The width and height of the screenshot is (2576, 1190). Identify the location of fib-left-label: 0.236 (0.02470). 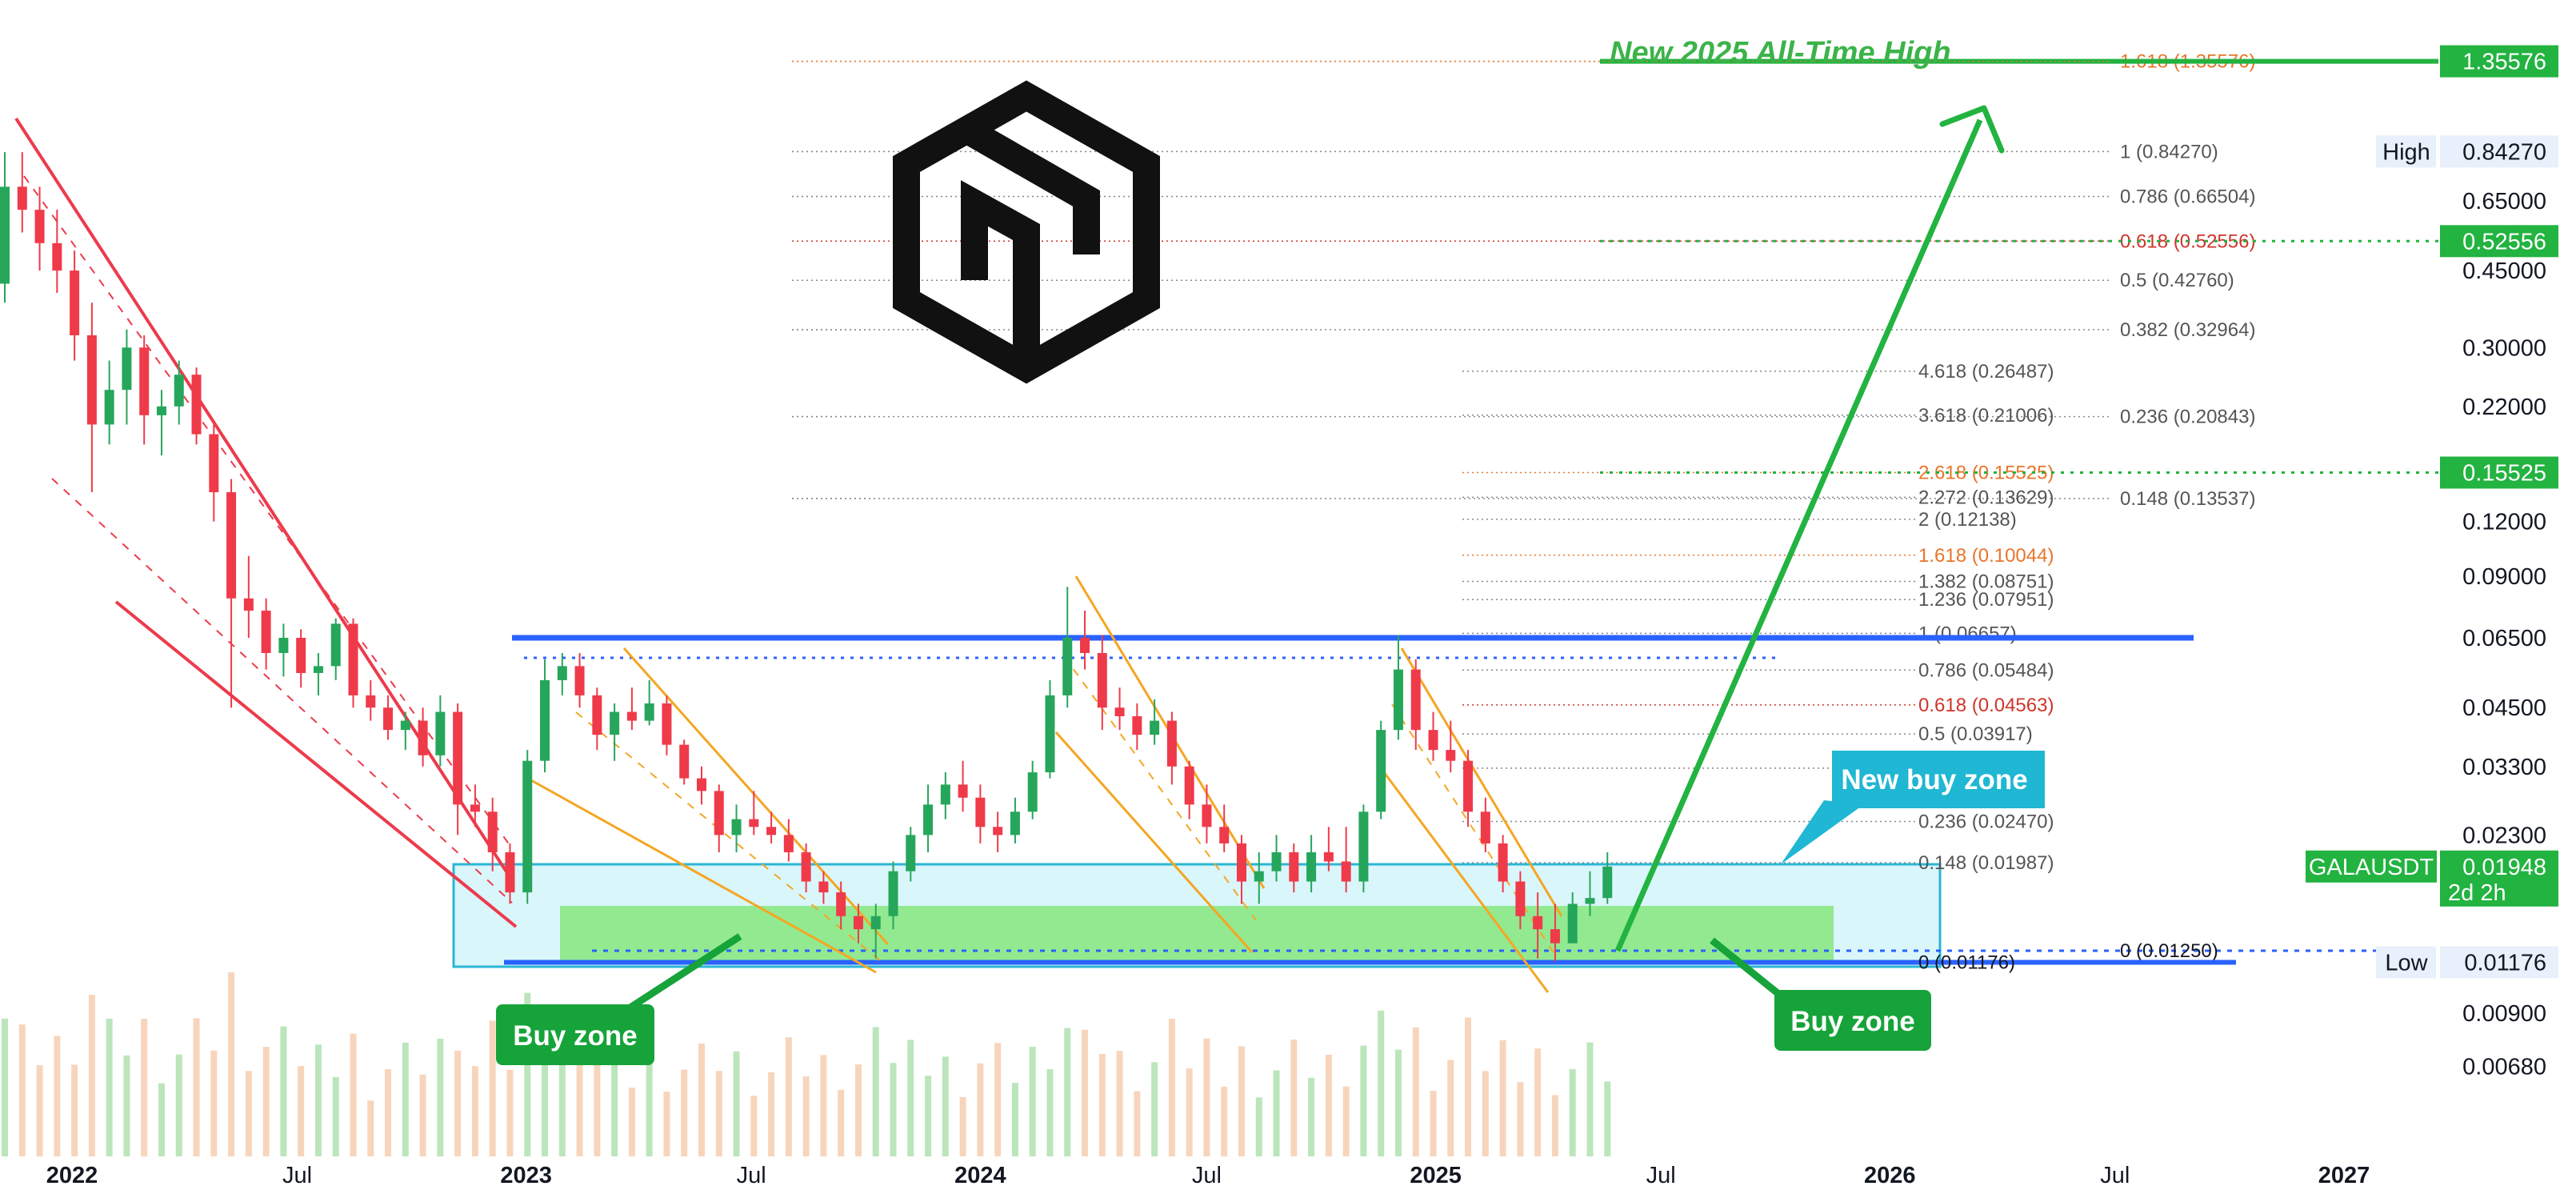
(1986, 821).